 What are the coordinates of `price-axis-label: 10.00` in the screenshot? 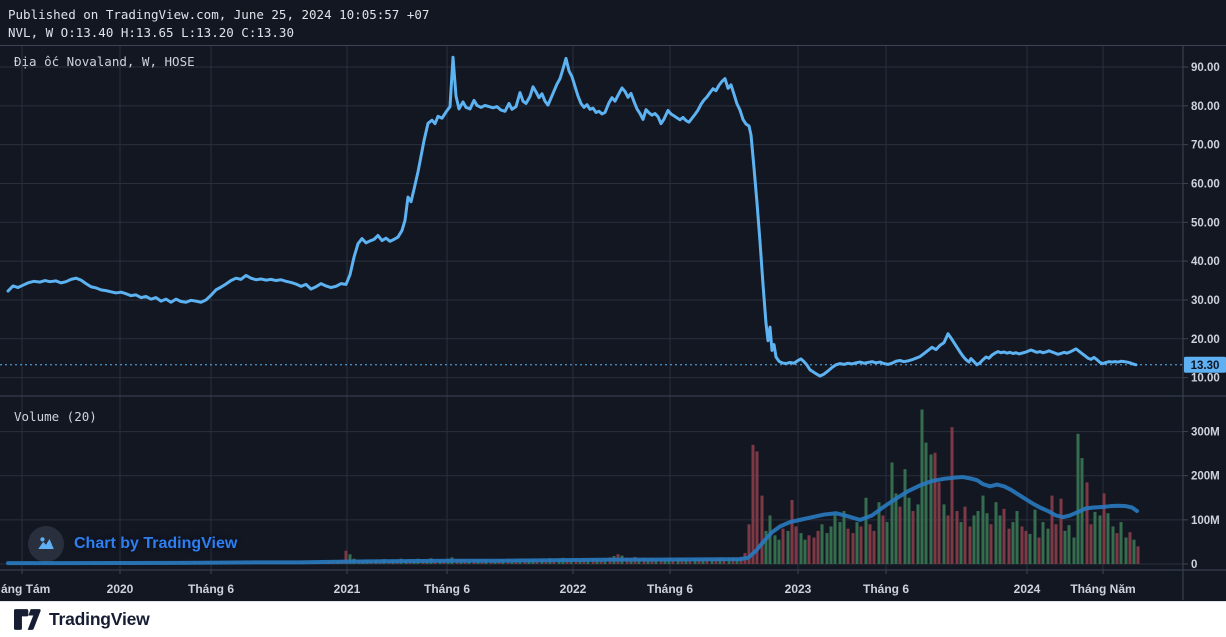 It's located at (1205, 379).